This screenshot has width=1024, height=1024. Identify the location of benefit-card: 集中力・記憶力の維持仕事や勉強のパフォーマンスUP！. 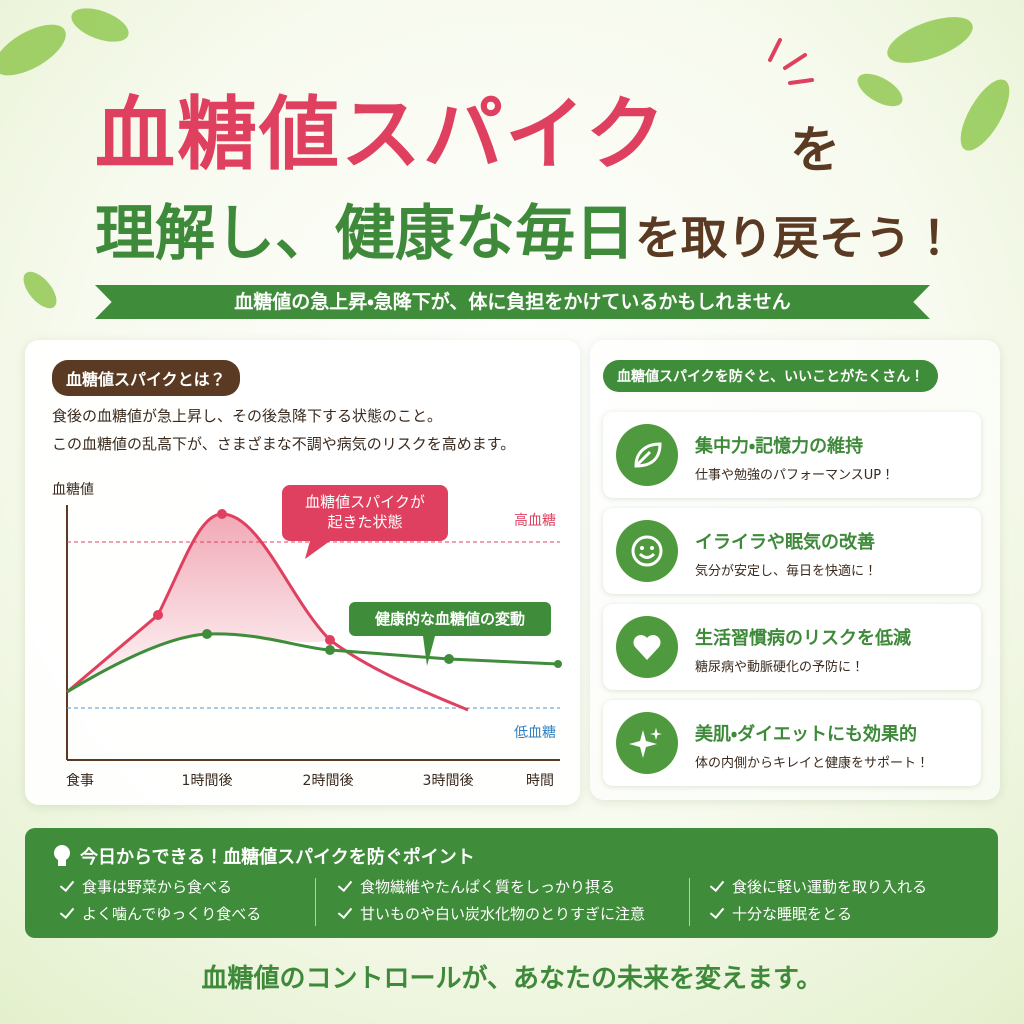
(792, 455).